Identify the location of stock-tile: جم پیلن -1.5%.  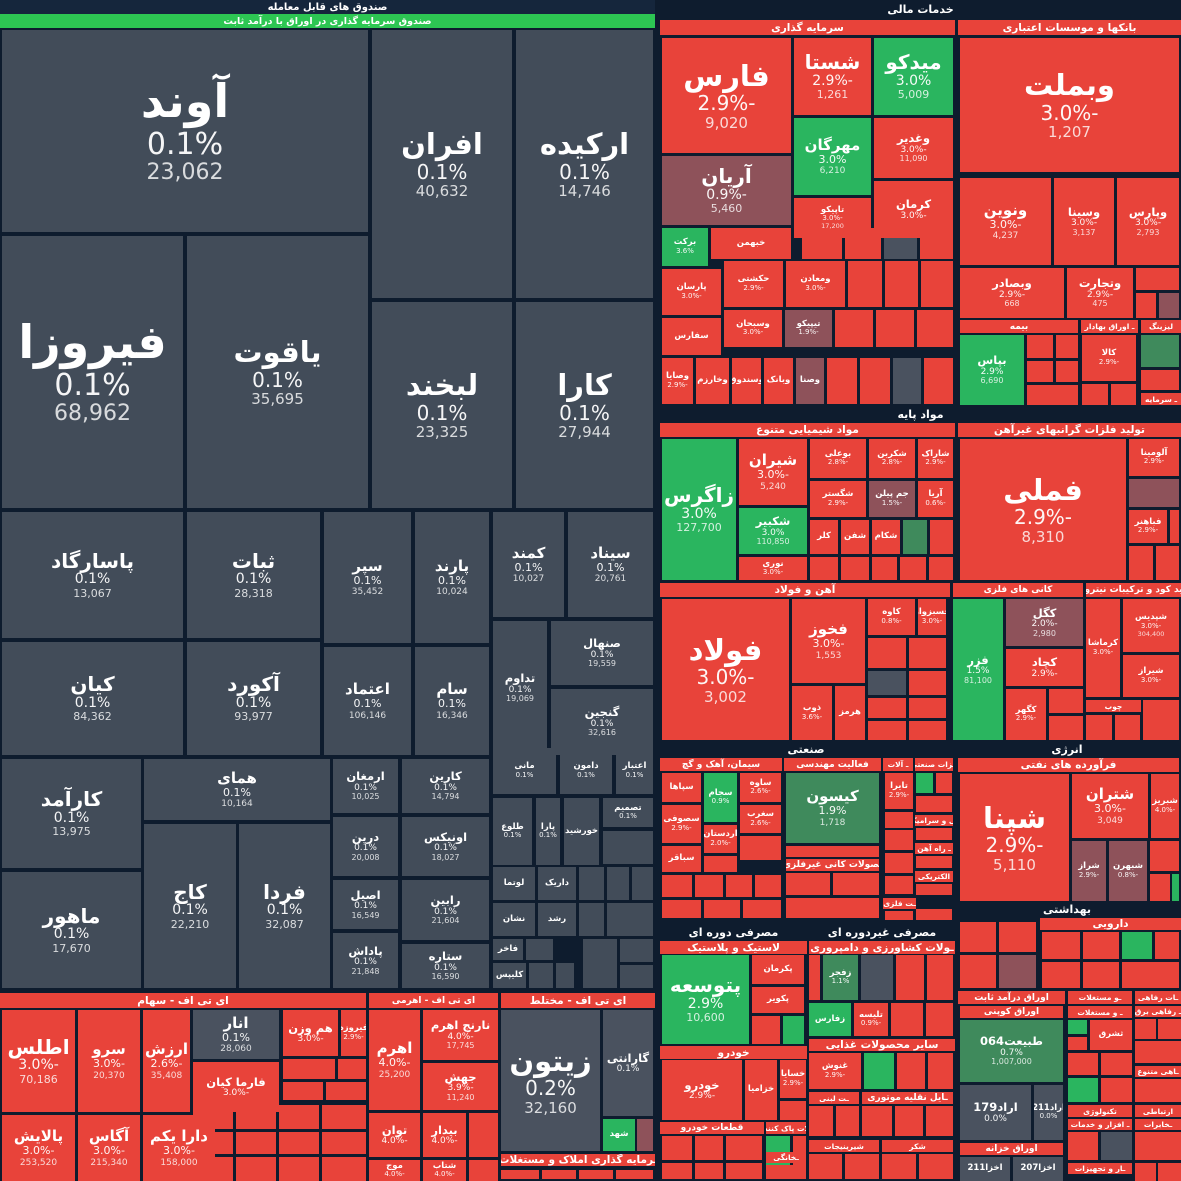
(892, 499).